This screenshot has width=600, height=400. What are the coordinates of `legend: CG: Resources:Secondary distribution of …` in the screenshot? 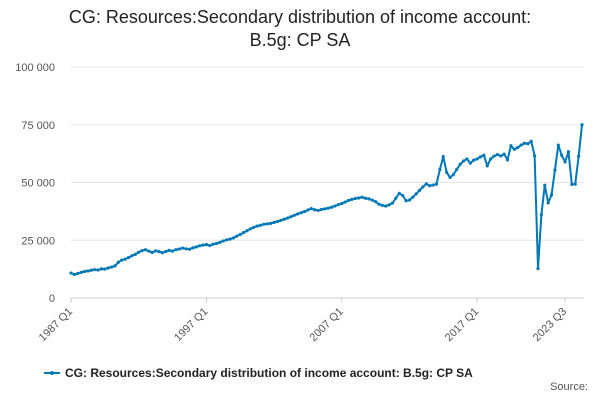 It's located at (258, 373).